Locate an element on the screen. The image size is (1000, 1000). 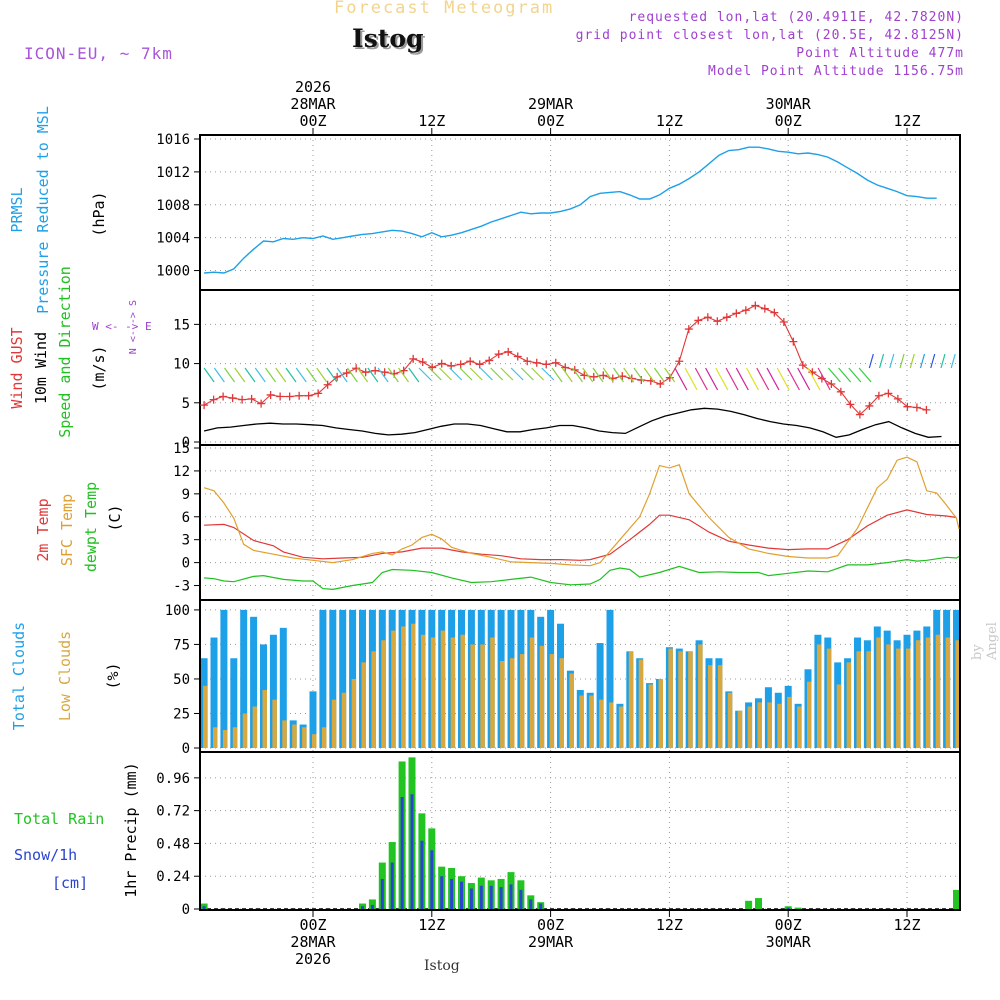
wind-dir-label: Speed and Direction is located at coordinates (65, 352).